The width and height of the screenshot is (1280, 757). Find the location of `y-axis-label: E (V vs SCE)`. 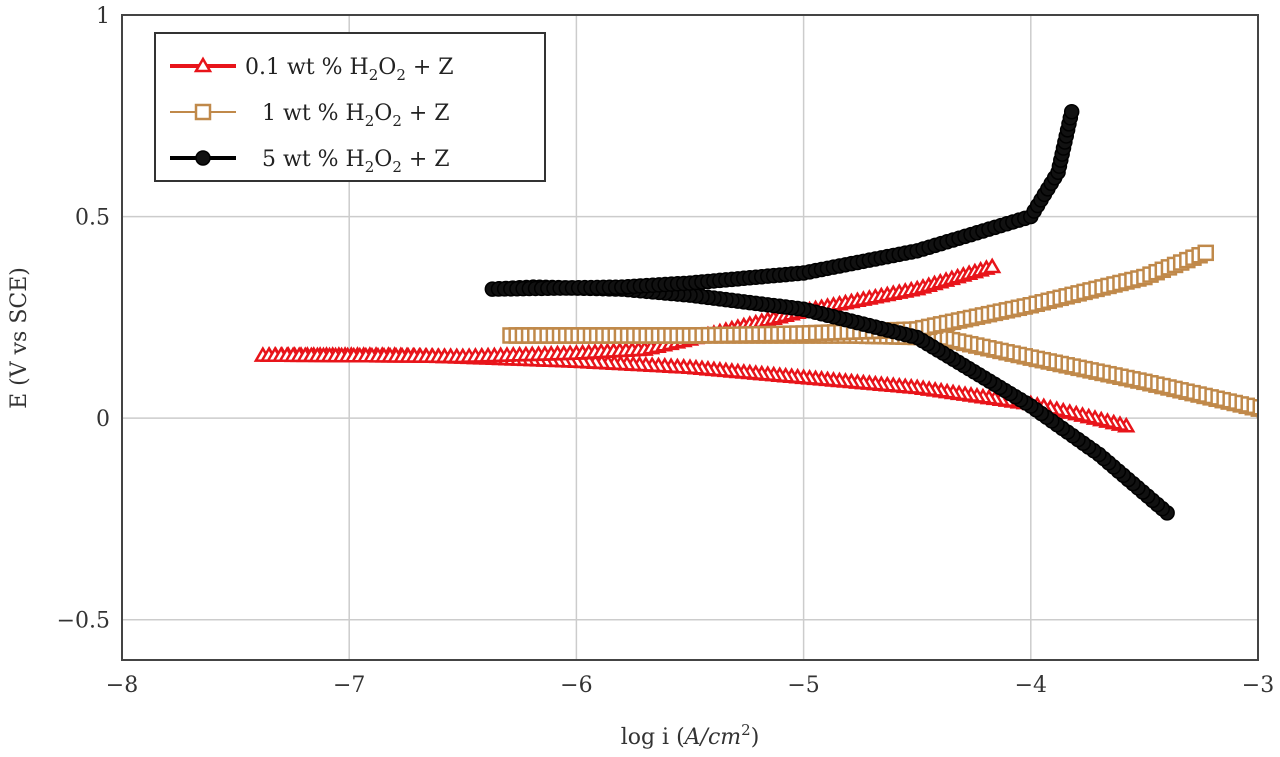

y-axis-label: E (V vs SCE) is located at coordinates (19, 338).